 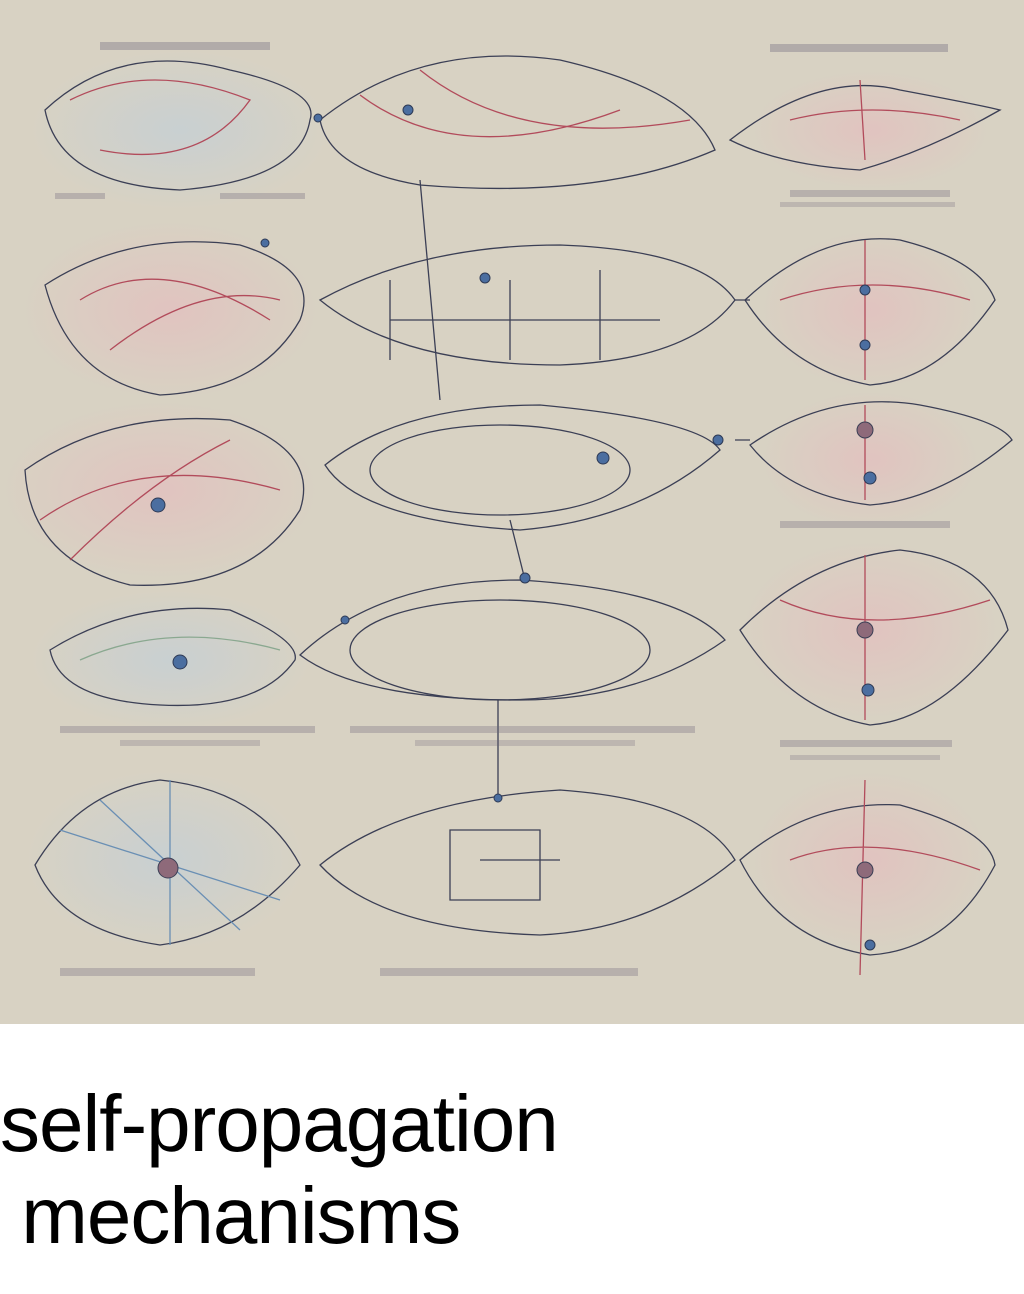 What do you see at coordinates (230, 1215) in the screenshot?
I see `caption-line-2: mechanisms` at bounding box center [230, 1215].